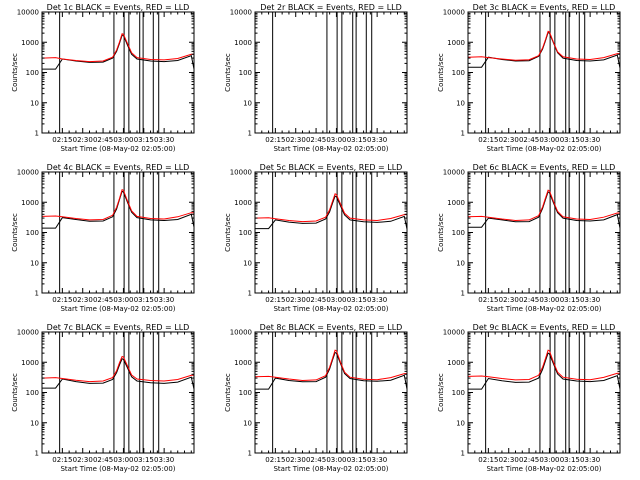 This screenshot has height=480, width=640. What do you see at coordinates (331, 327) in the screenshot?
I see `panel-title: Det 8c BLACK = Events, RED = LLD` at bounding box center [331, 327].